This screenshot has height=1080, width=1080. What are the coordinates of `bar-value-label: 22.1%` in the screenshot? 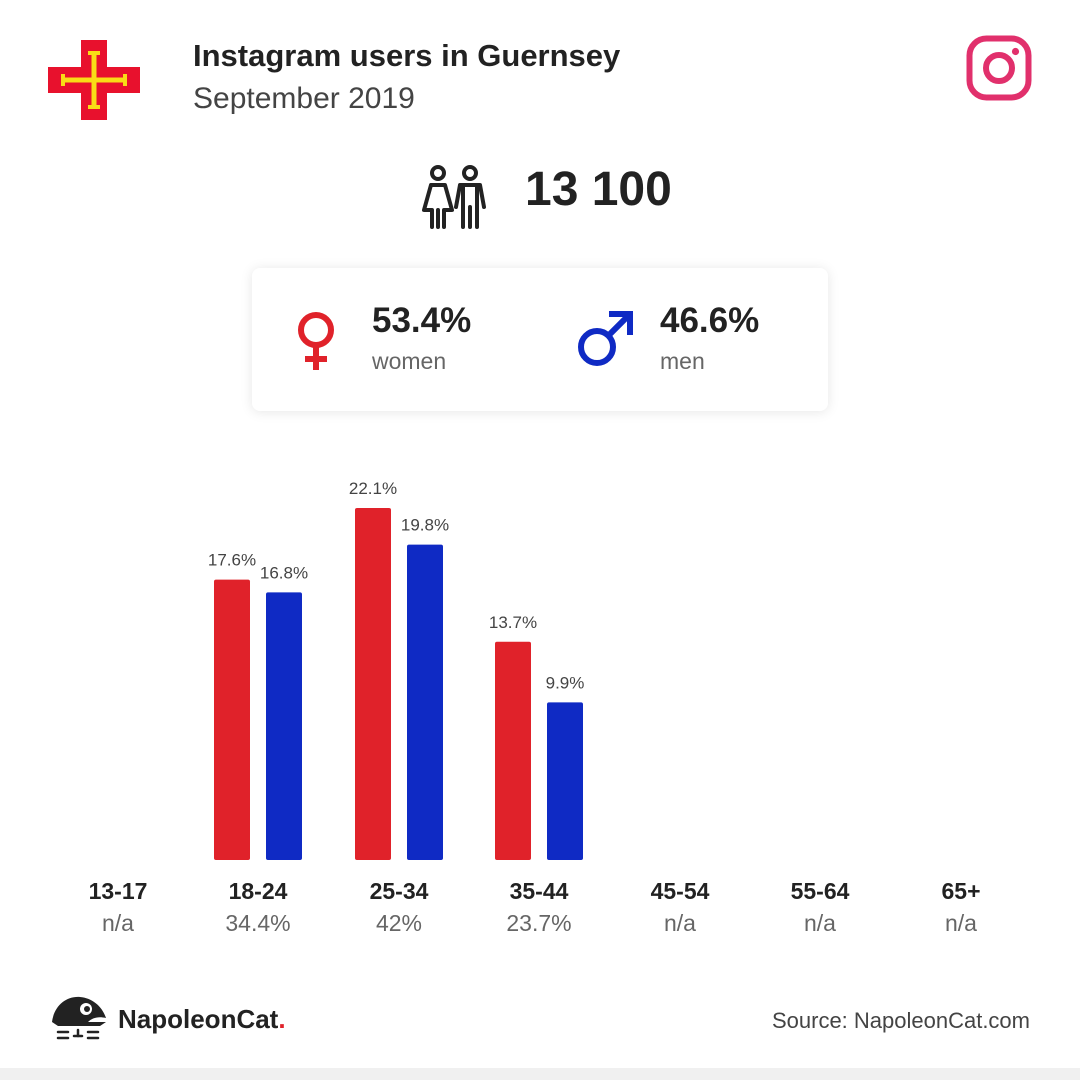 It's located at (373, 488).